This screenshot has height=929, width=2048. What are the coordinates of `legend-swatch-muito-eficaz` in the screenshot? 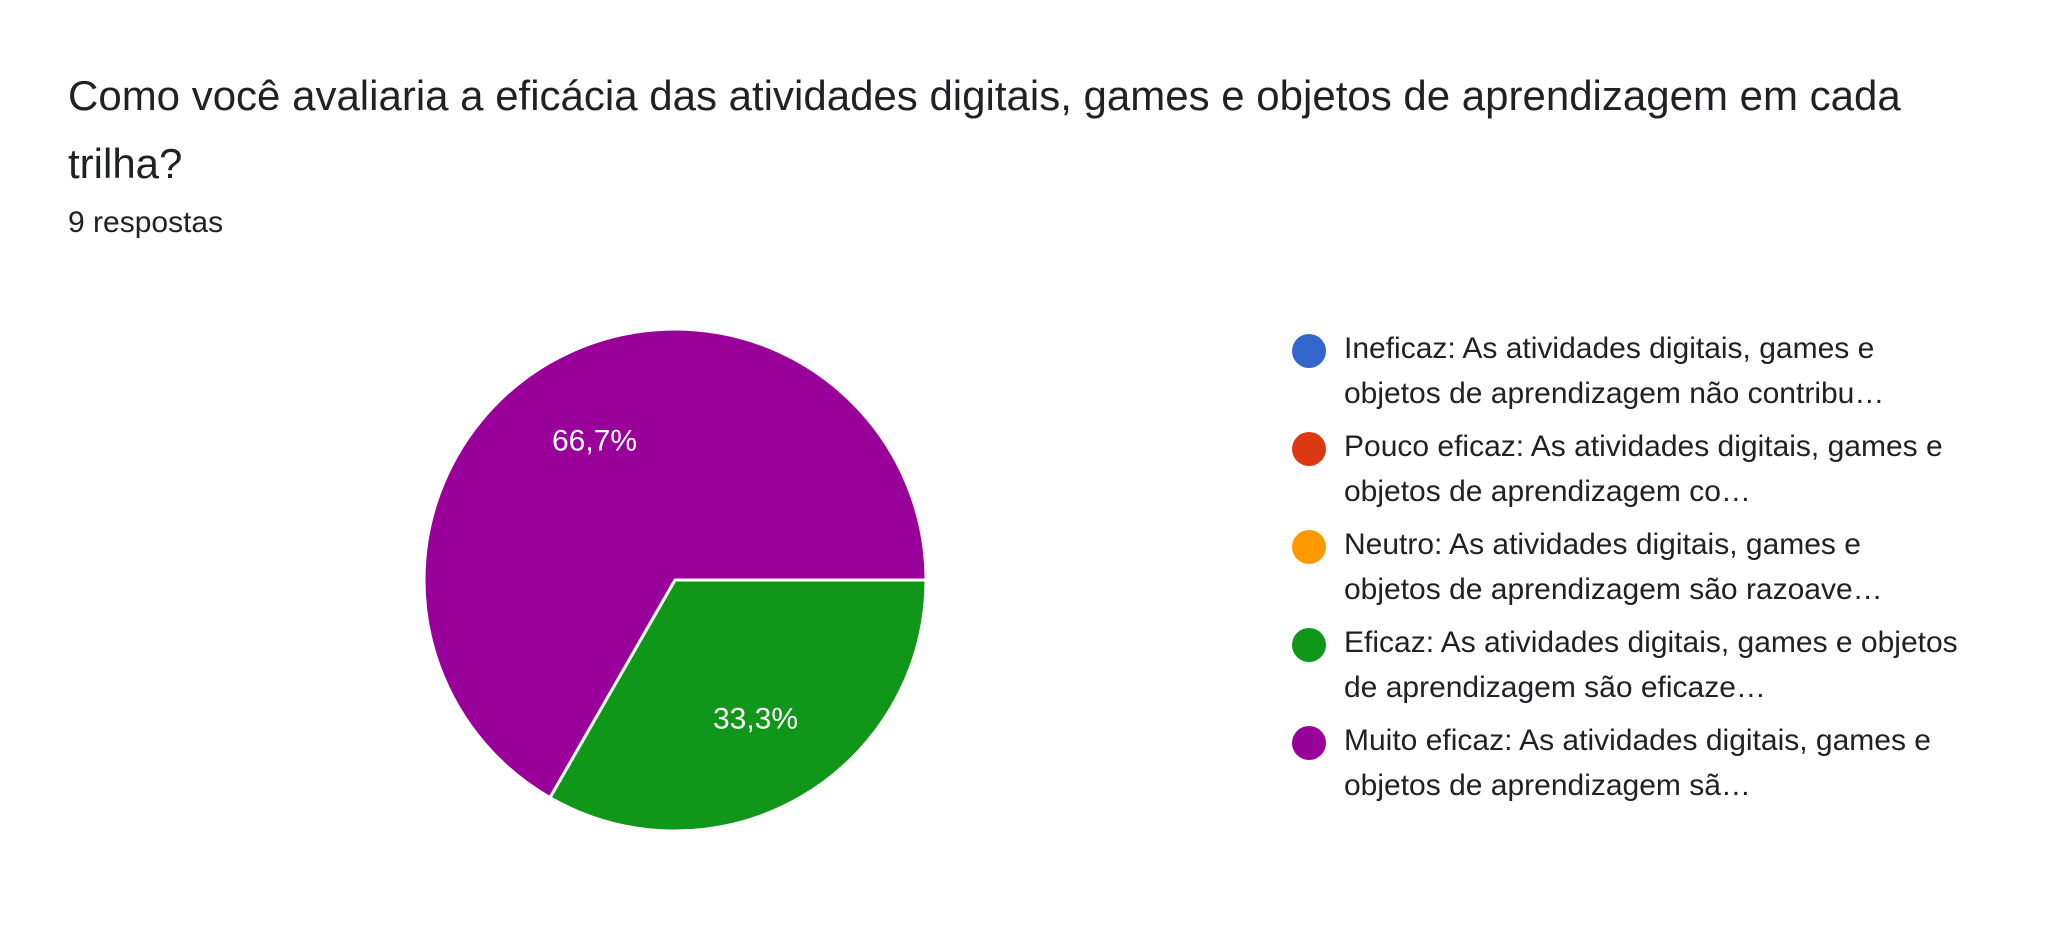 It's located at (1309, 743).